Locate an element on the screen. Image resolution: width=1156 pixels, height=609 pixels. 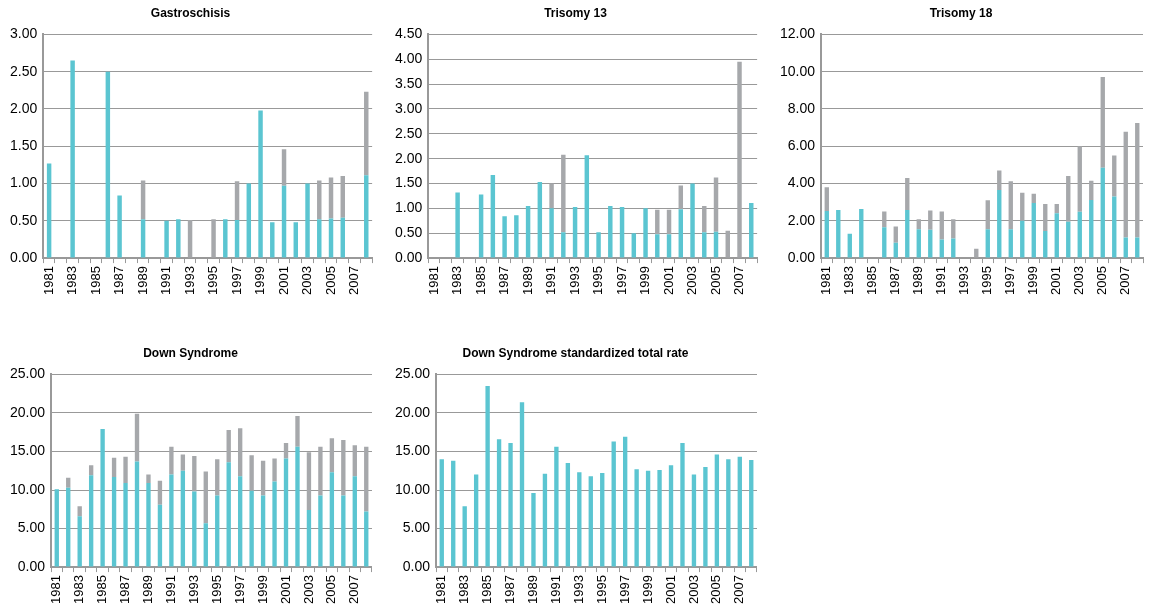
x-tick-label: 1997 is located at coordinates (239, 589).